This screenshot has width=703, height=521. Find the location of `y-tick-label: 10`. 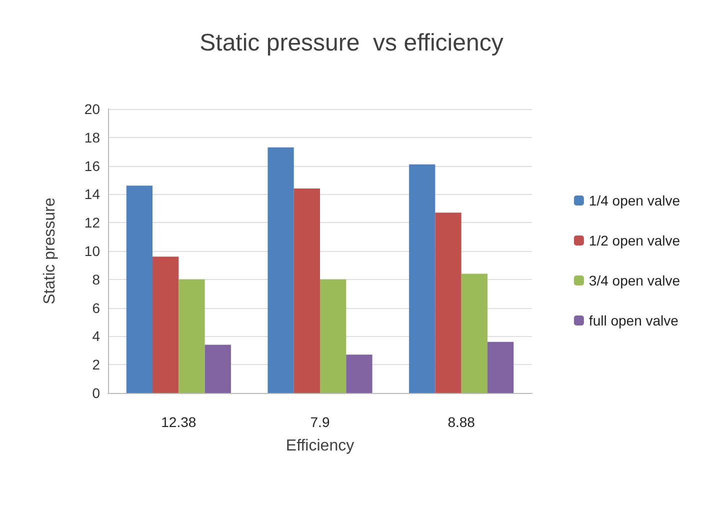

y-tick-label: 10 is located at coordinates (92, 251).